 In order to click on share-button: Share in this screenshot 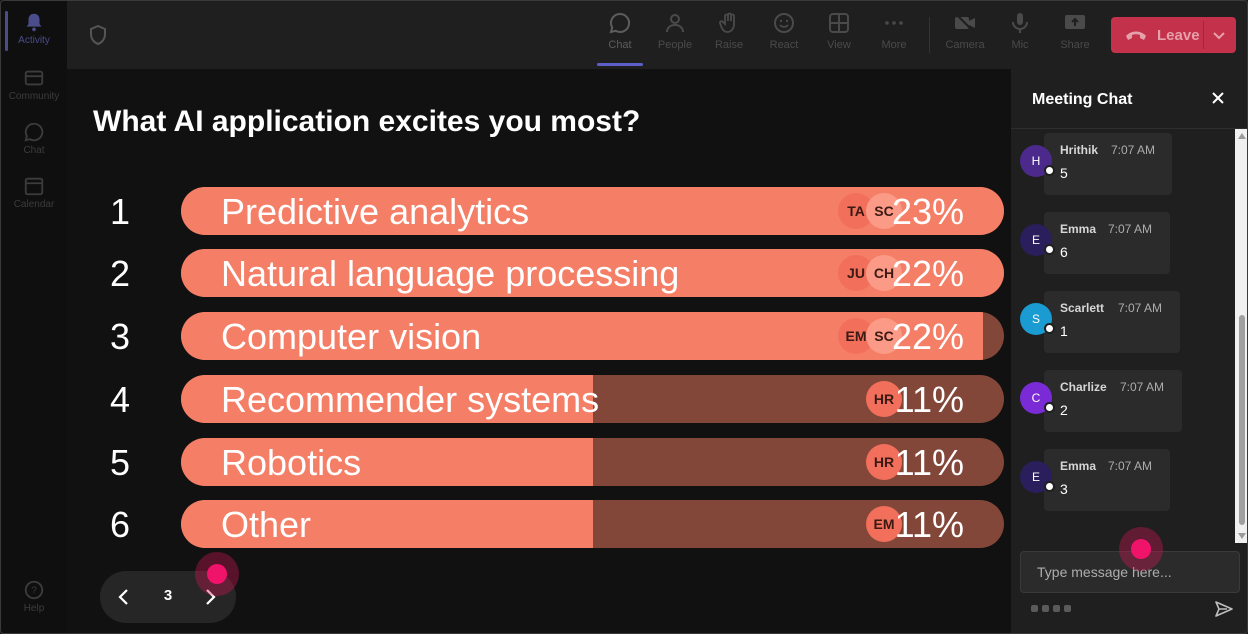, I will do `click(1075, 31)`.